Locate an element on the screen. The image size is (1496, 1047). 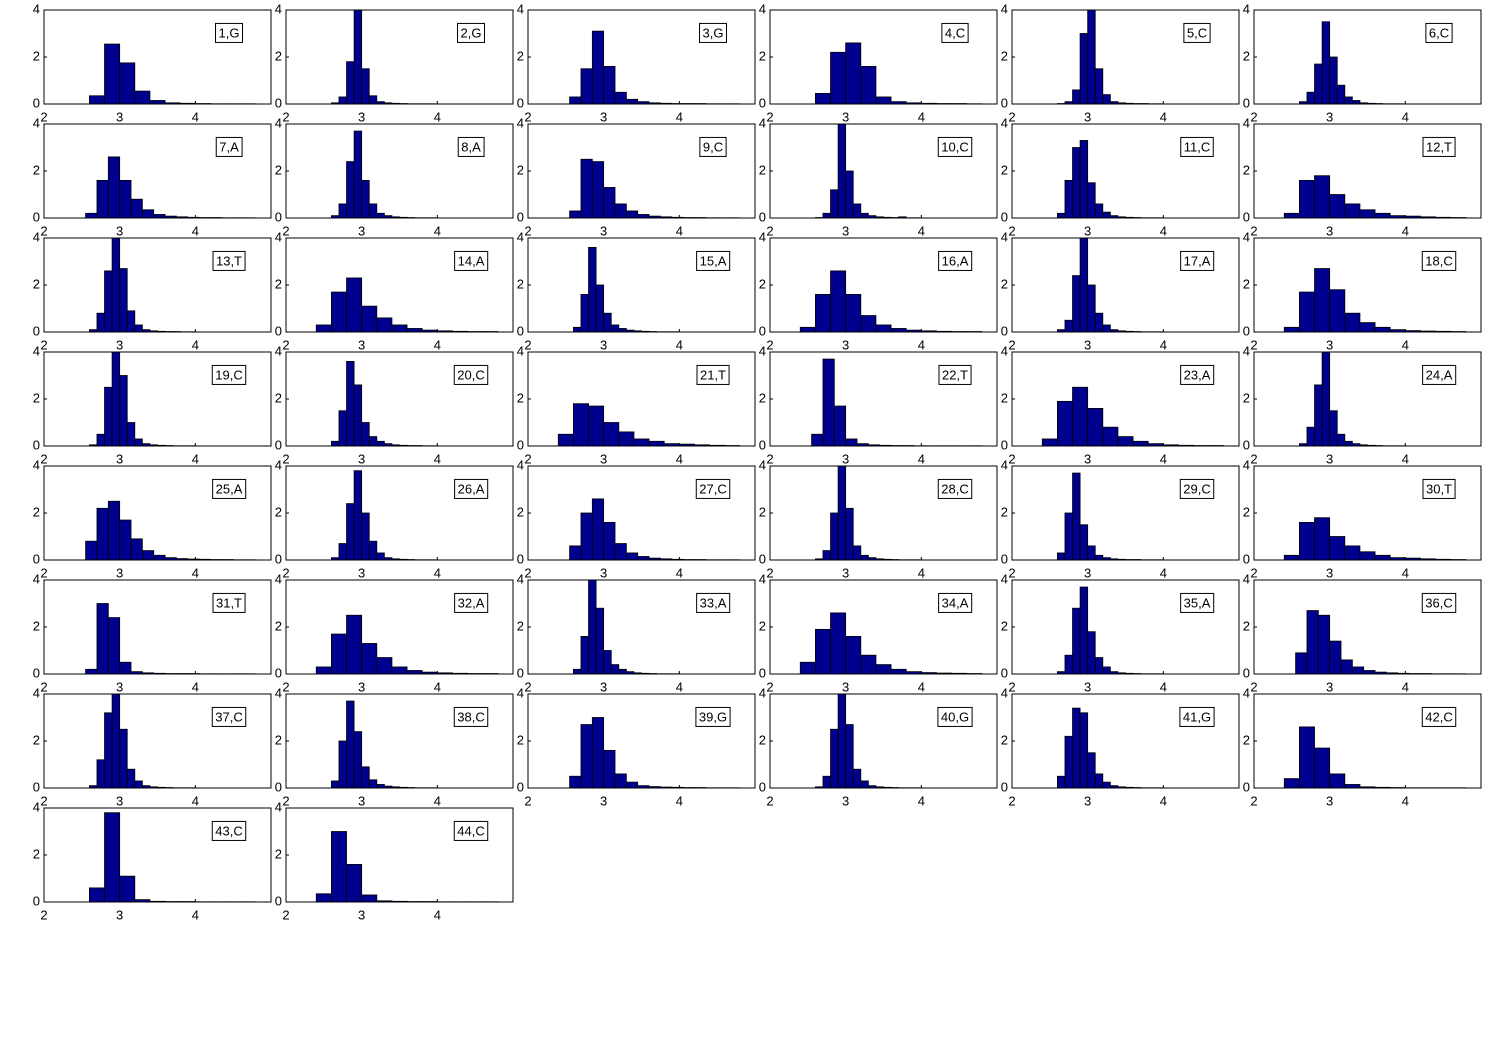
panel-label: 29,C is located at coordinates (1196, 488).